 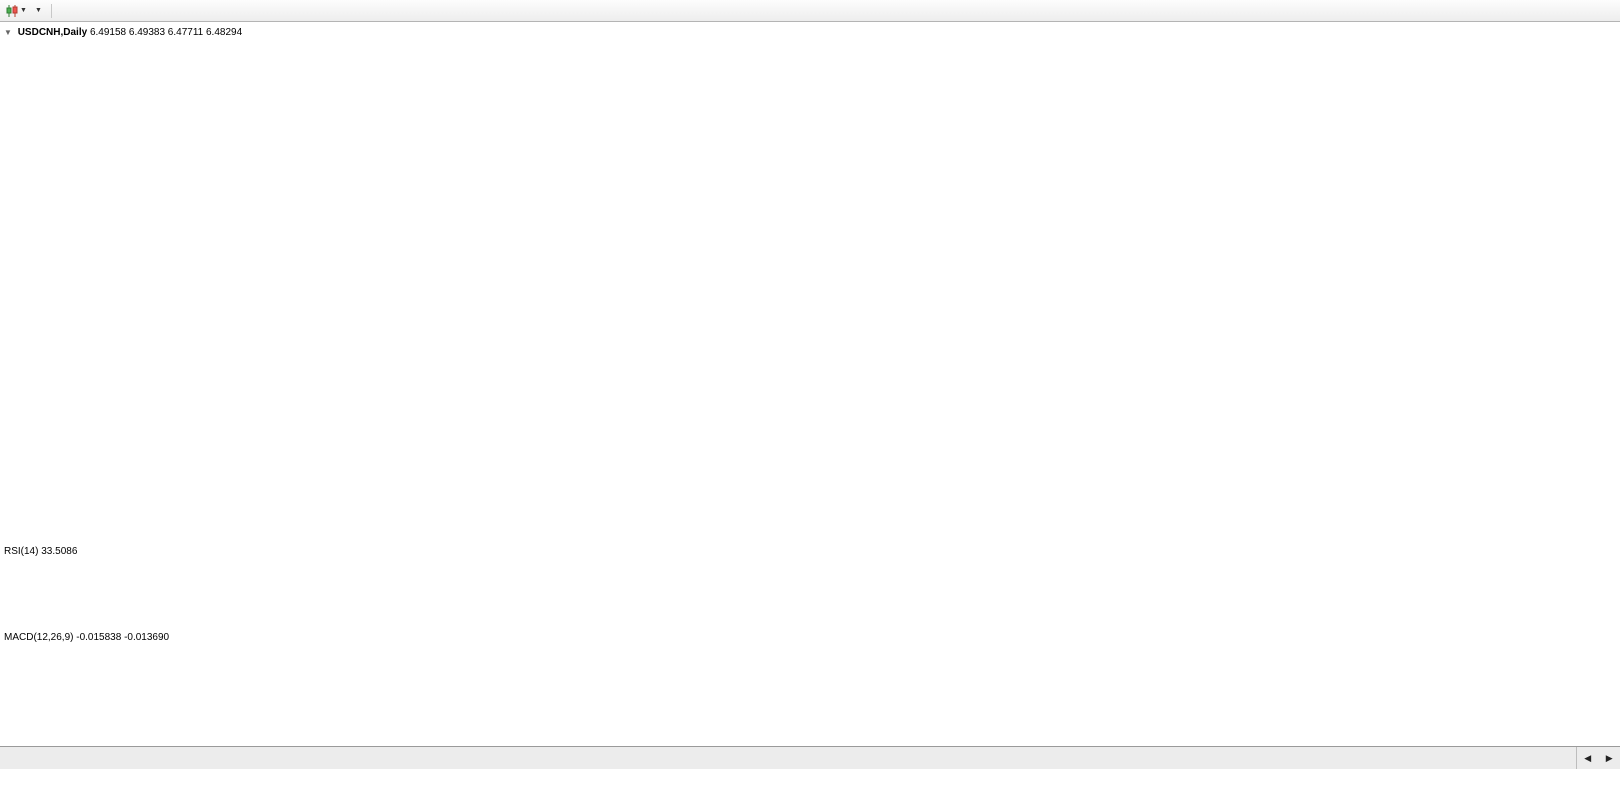 I want to click on tab-scroll-controls: ◀ ▶, so click(x=1598, y=758).